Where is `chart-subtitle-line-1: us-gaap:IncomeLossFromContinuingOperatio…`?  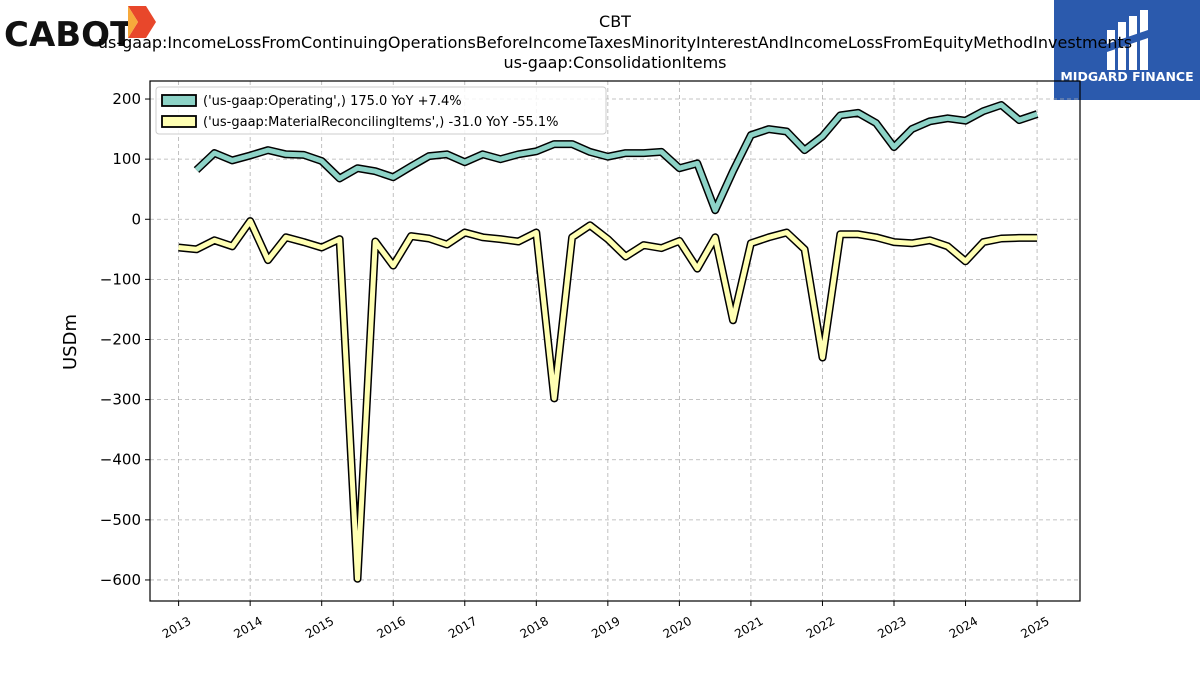
chart-subtitle-line-1: us-gaap:IncomeLossFromContinuingOperatio… is located at coordinates (615, 42).